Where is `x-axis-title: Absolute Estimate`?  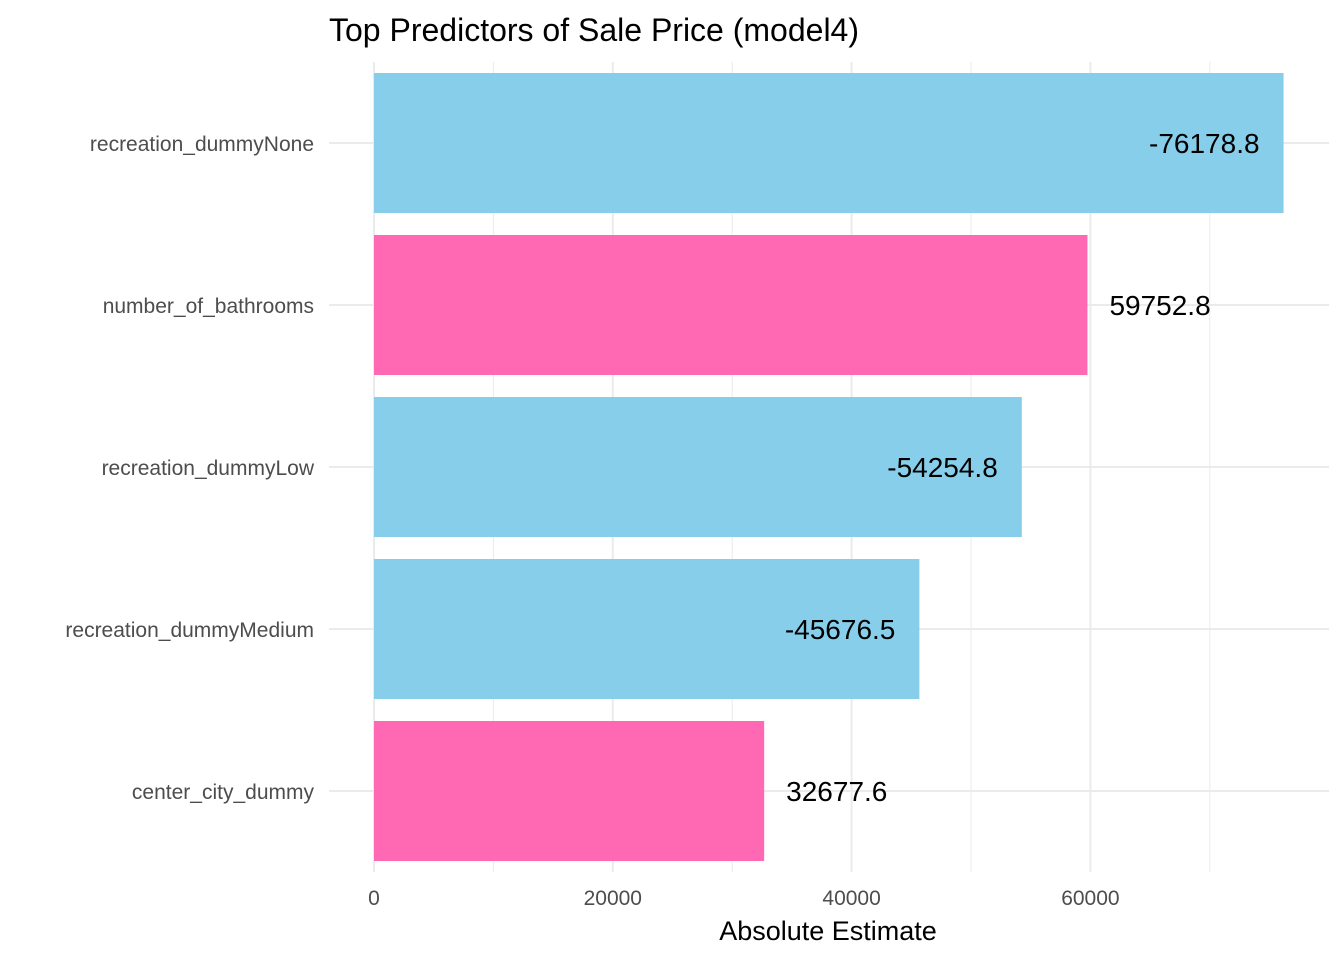 x-axis-title: Absolute Estimate is located at coordinates (828, 931).